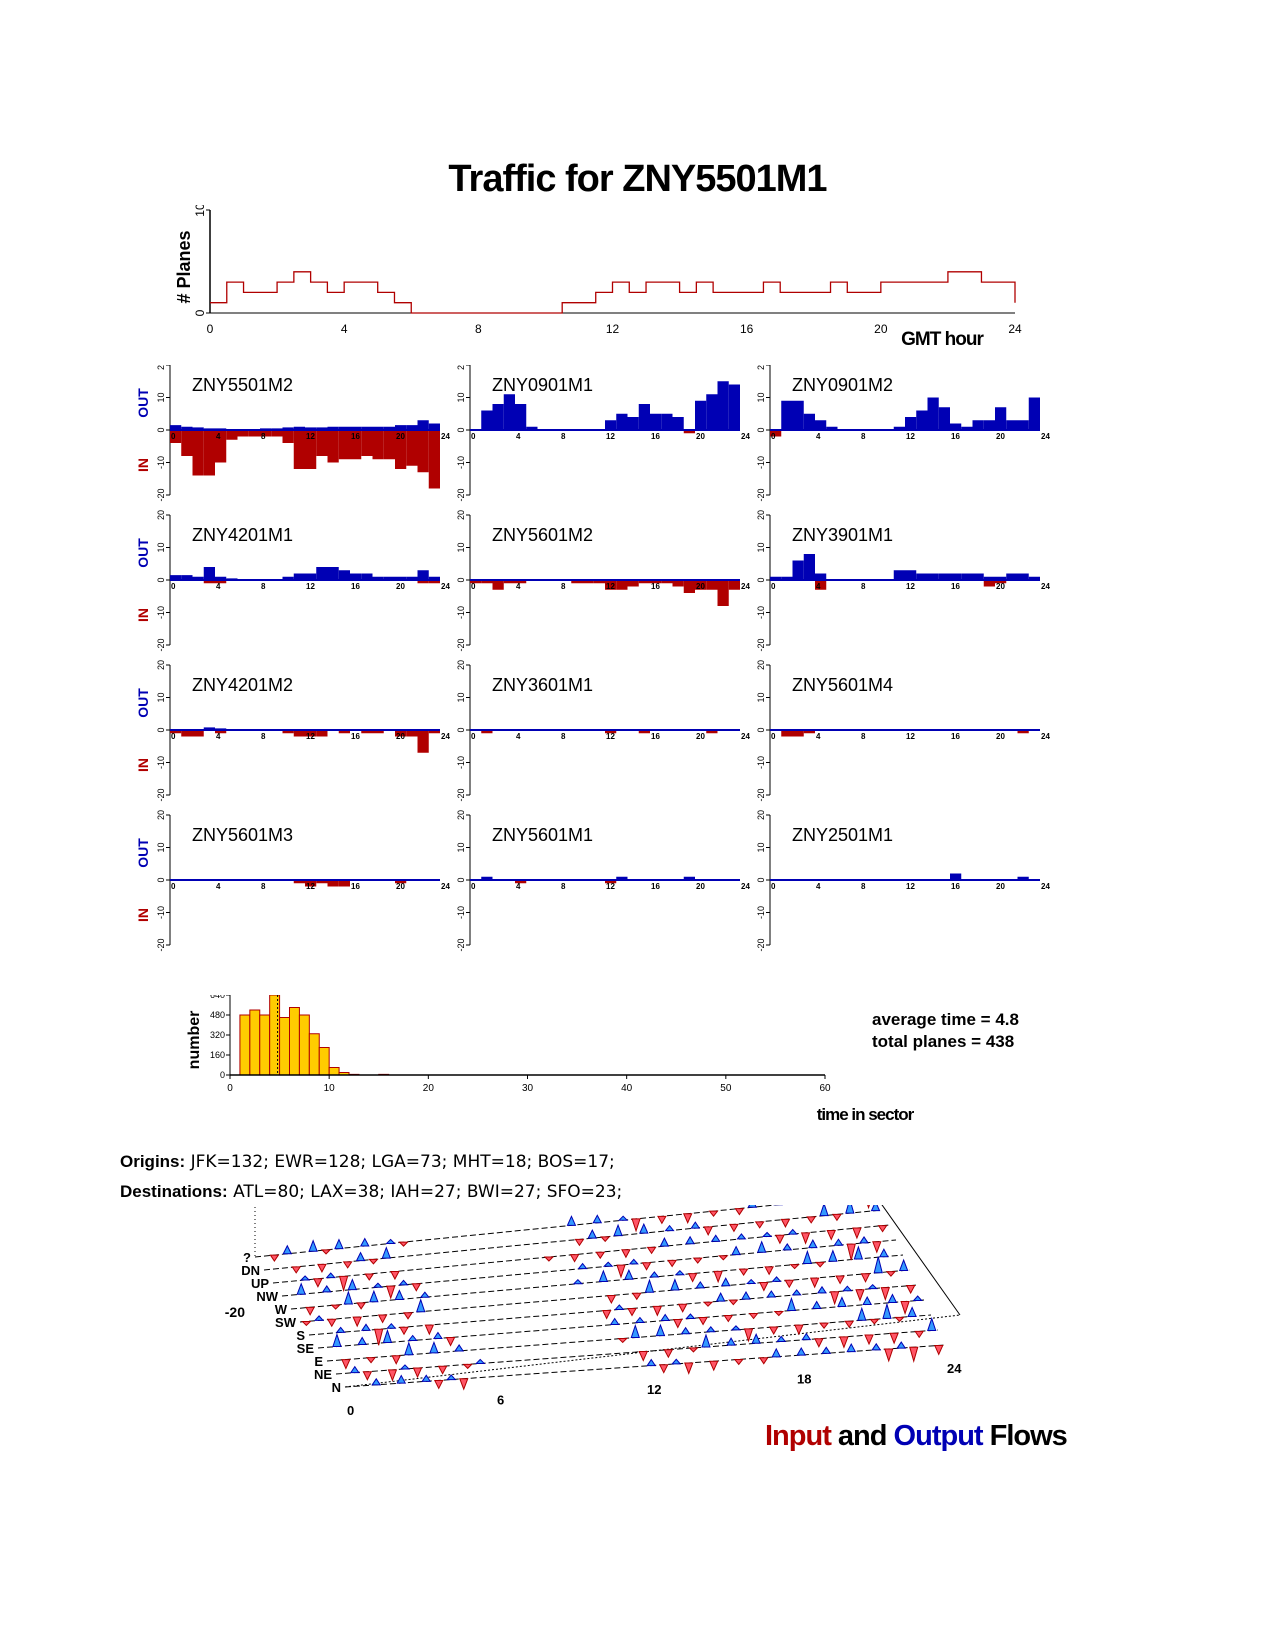 This screenshot has height=1650, width=1275. What do you see at coordinates (473, 736) in the screenshot?
I see `panel-x-tick-label: 0` at bounding box center [473, 736].